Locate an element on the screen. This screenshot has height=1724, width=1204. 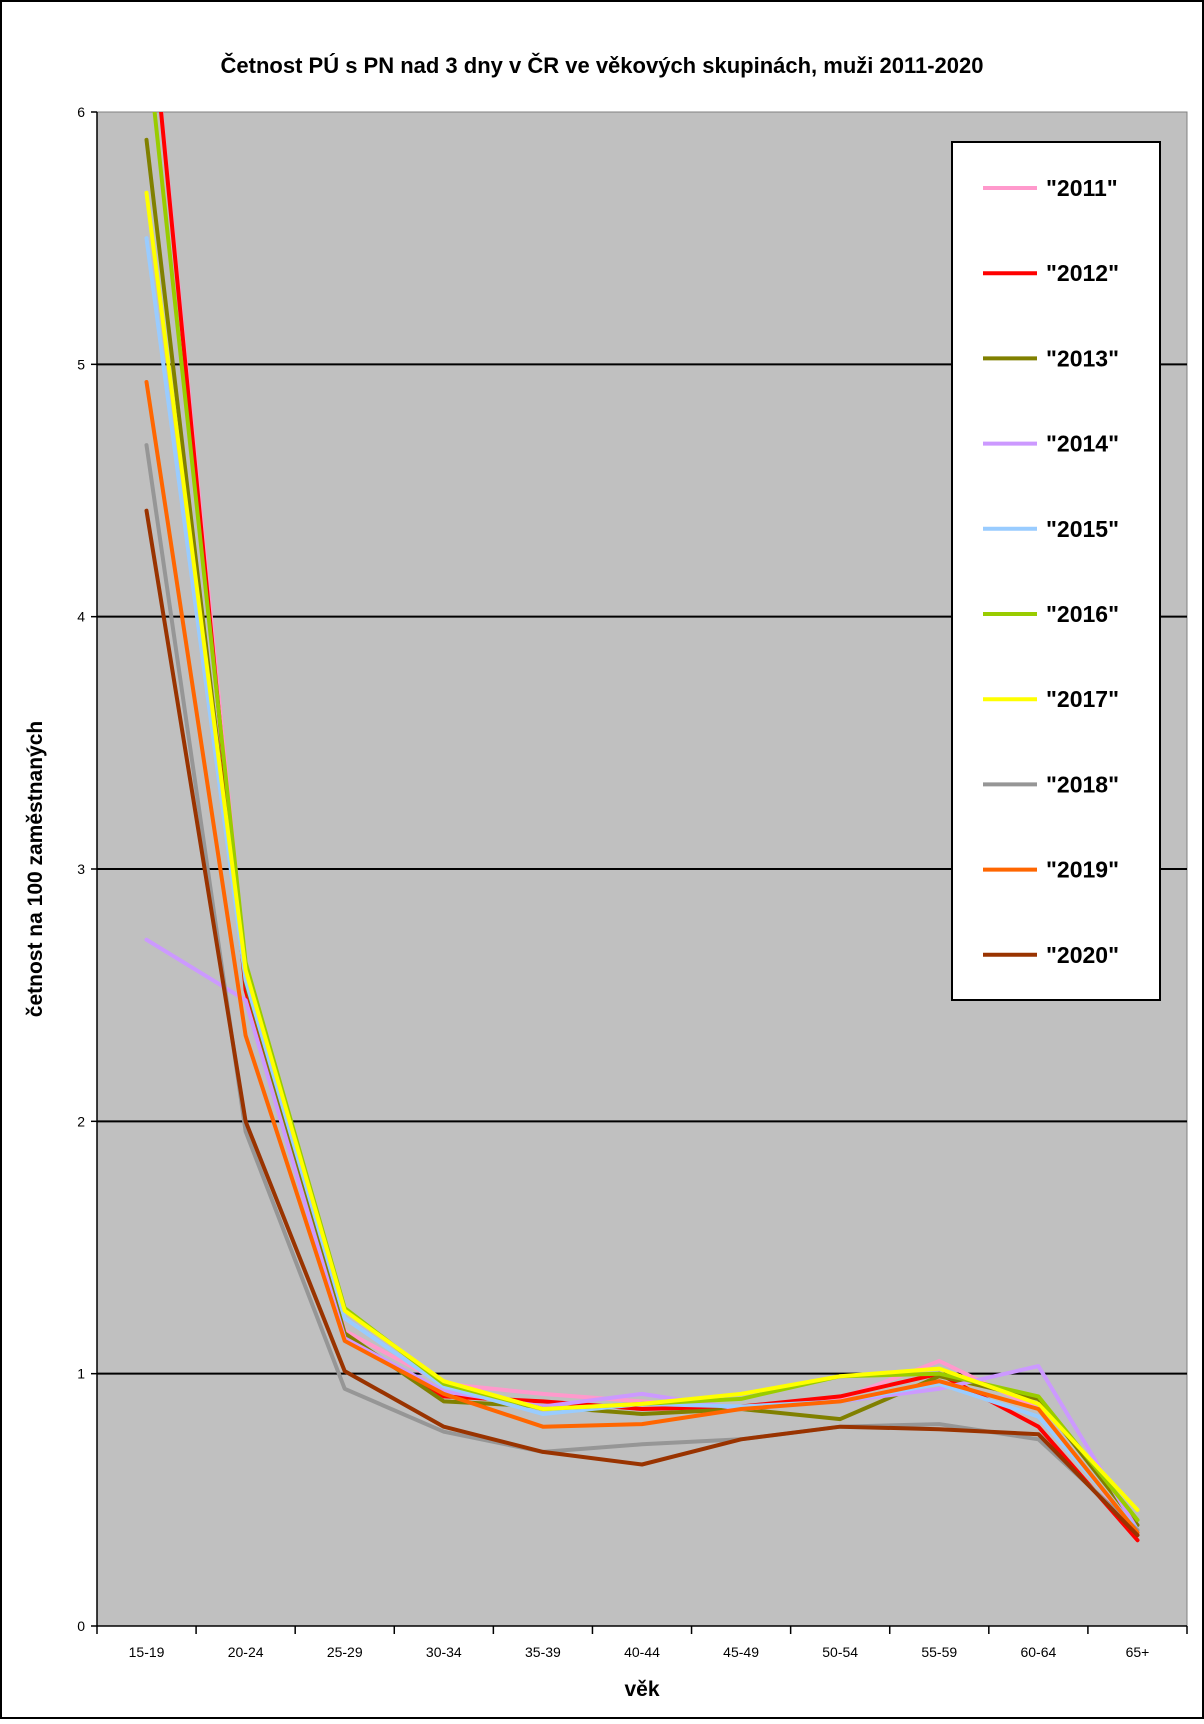
x-tick-label: 20-24 is located at coordinates (246, 1652).